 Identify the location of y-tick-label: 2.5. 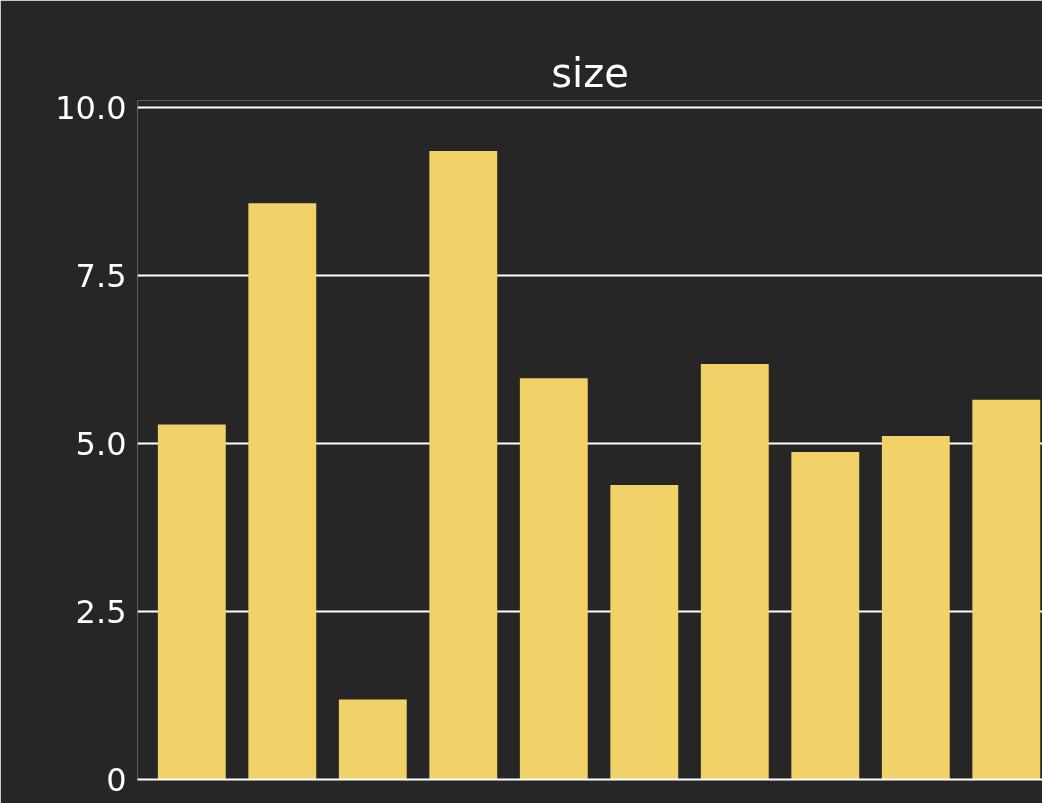
(101, 611).